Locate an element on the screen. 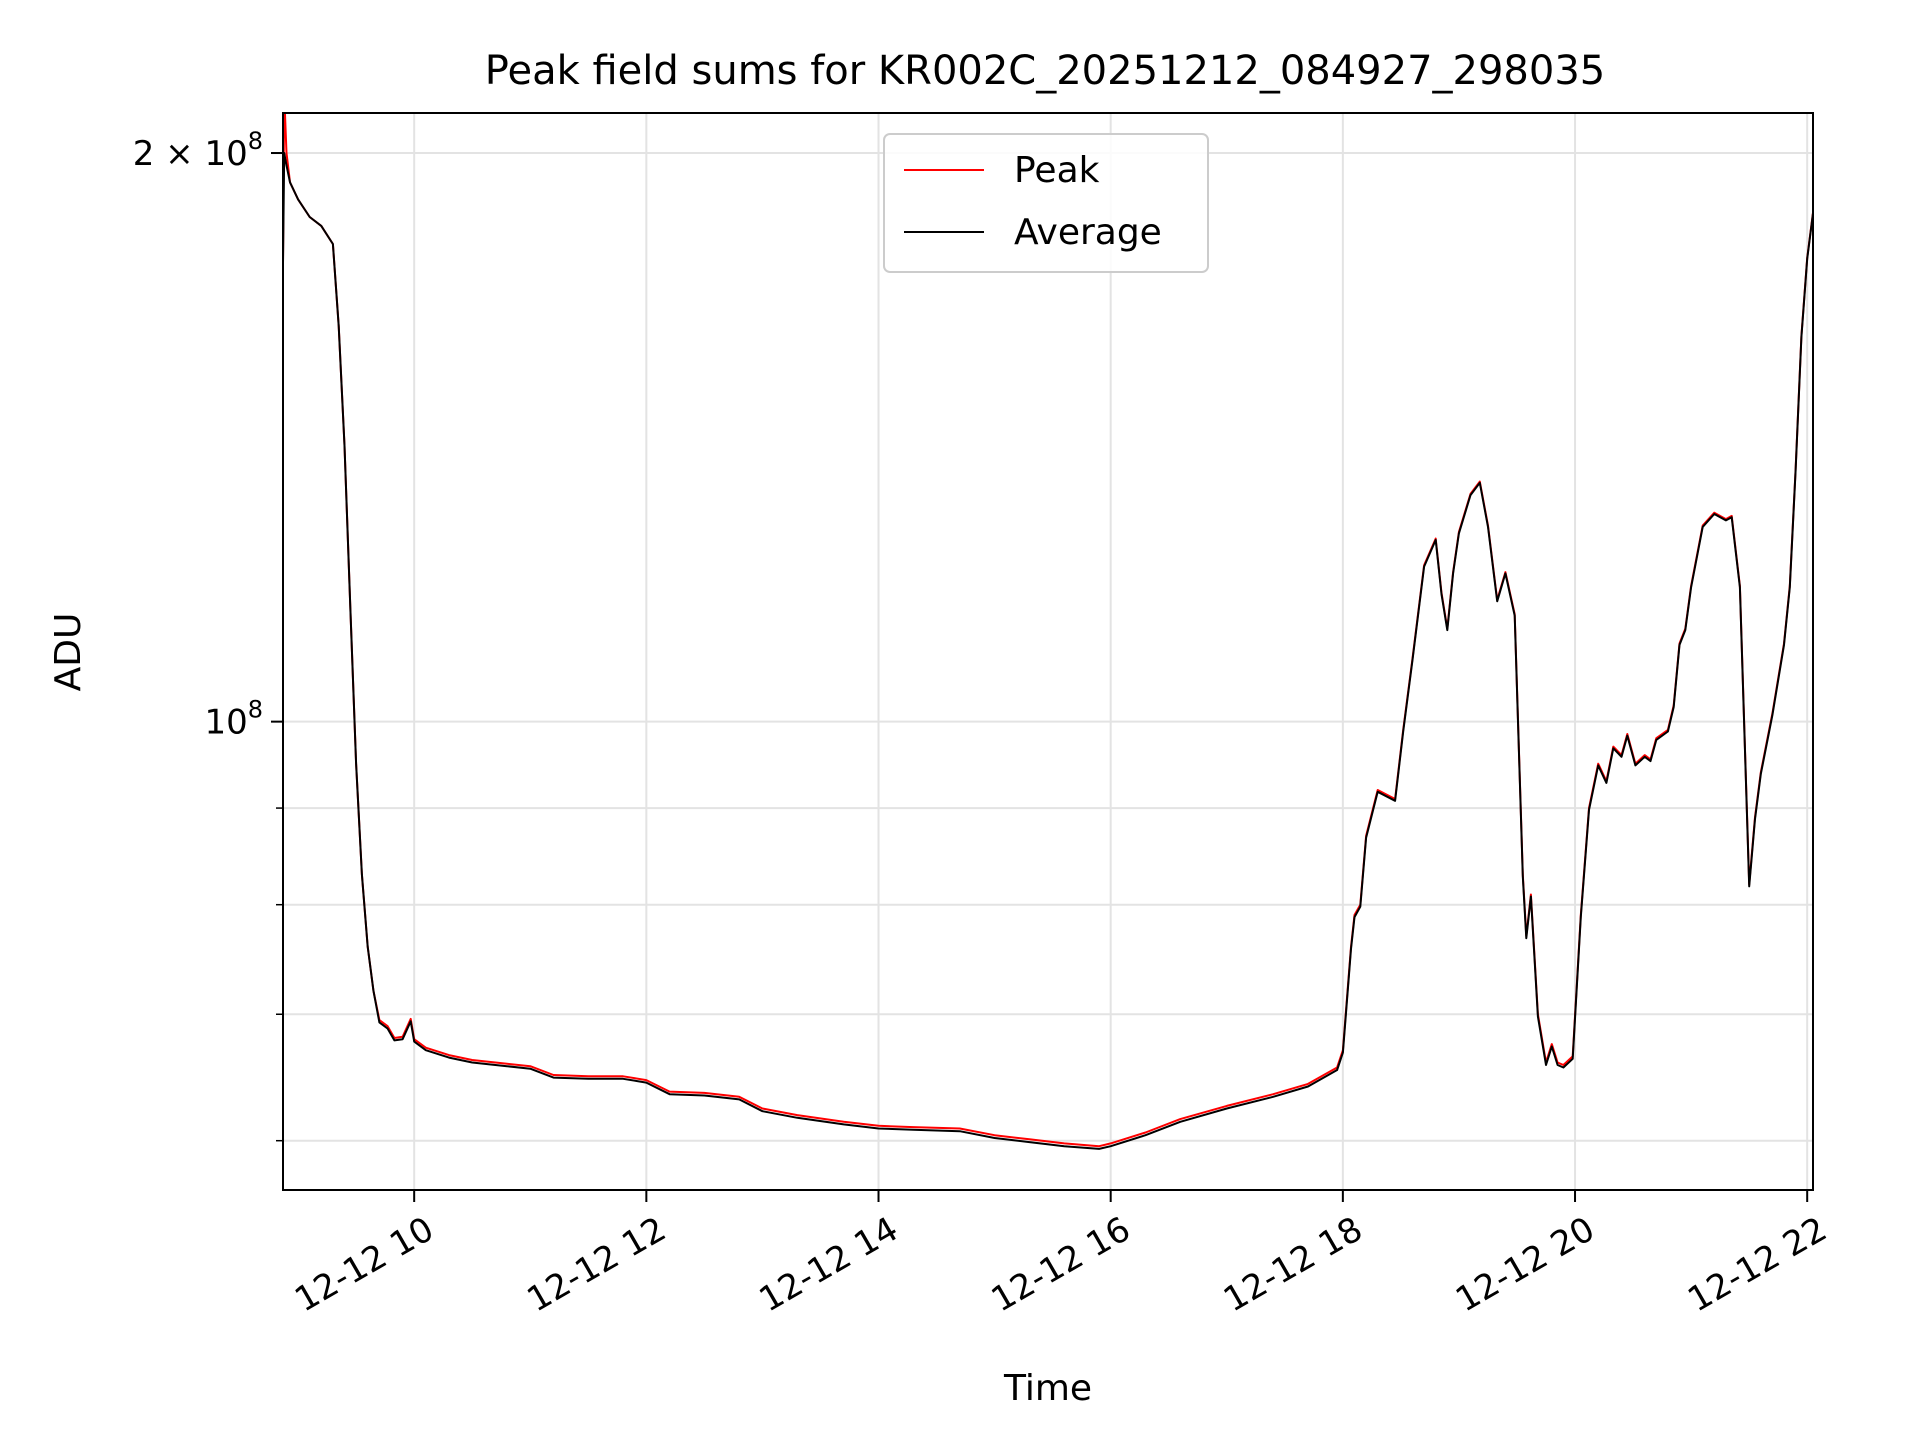  x-axis-label: Time is located at coordinates (1047, 1388).